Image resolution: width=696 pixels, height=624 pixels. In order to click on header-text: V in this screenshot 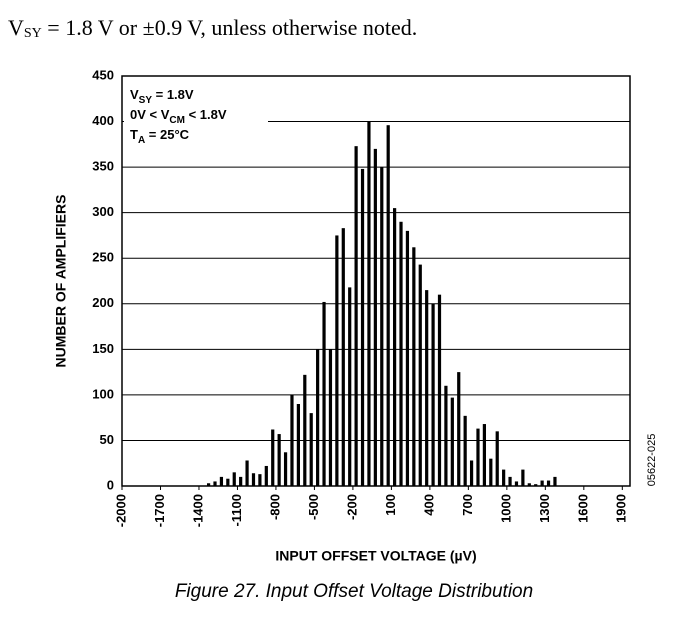, I will do `click(16, 27)`.